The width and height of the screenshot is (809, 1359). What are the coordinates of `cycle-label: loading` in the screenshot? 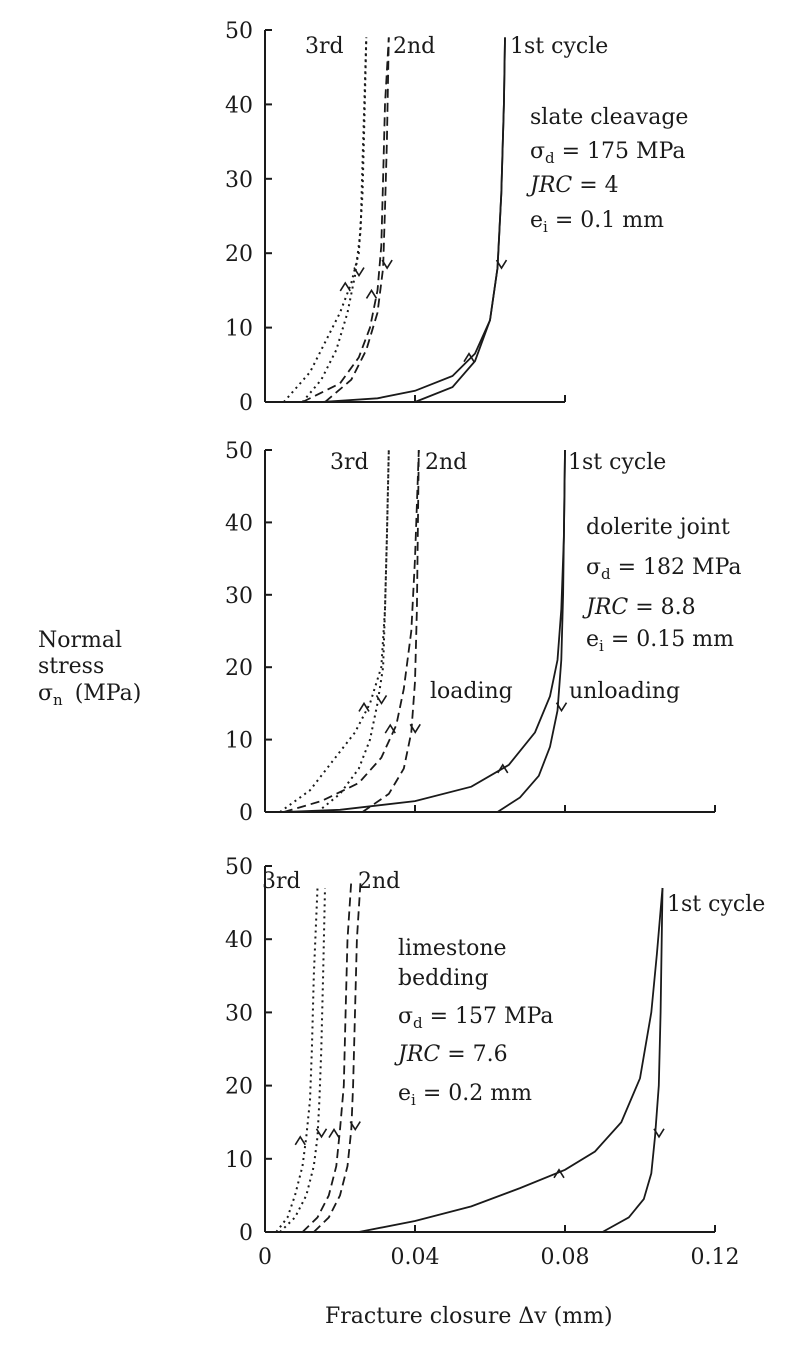 It's located at (471, 691).